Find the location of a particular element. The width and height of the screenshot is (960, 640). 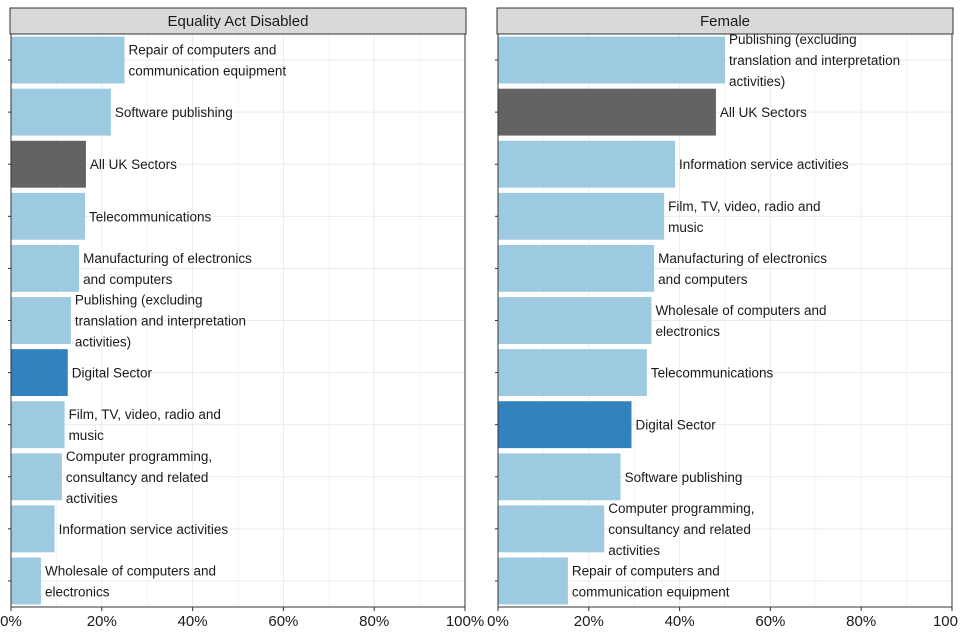

x-tick-label: 100 is located at coordinates (945, 621).